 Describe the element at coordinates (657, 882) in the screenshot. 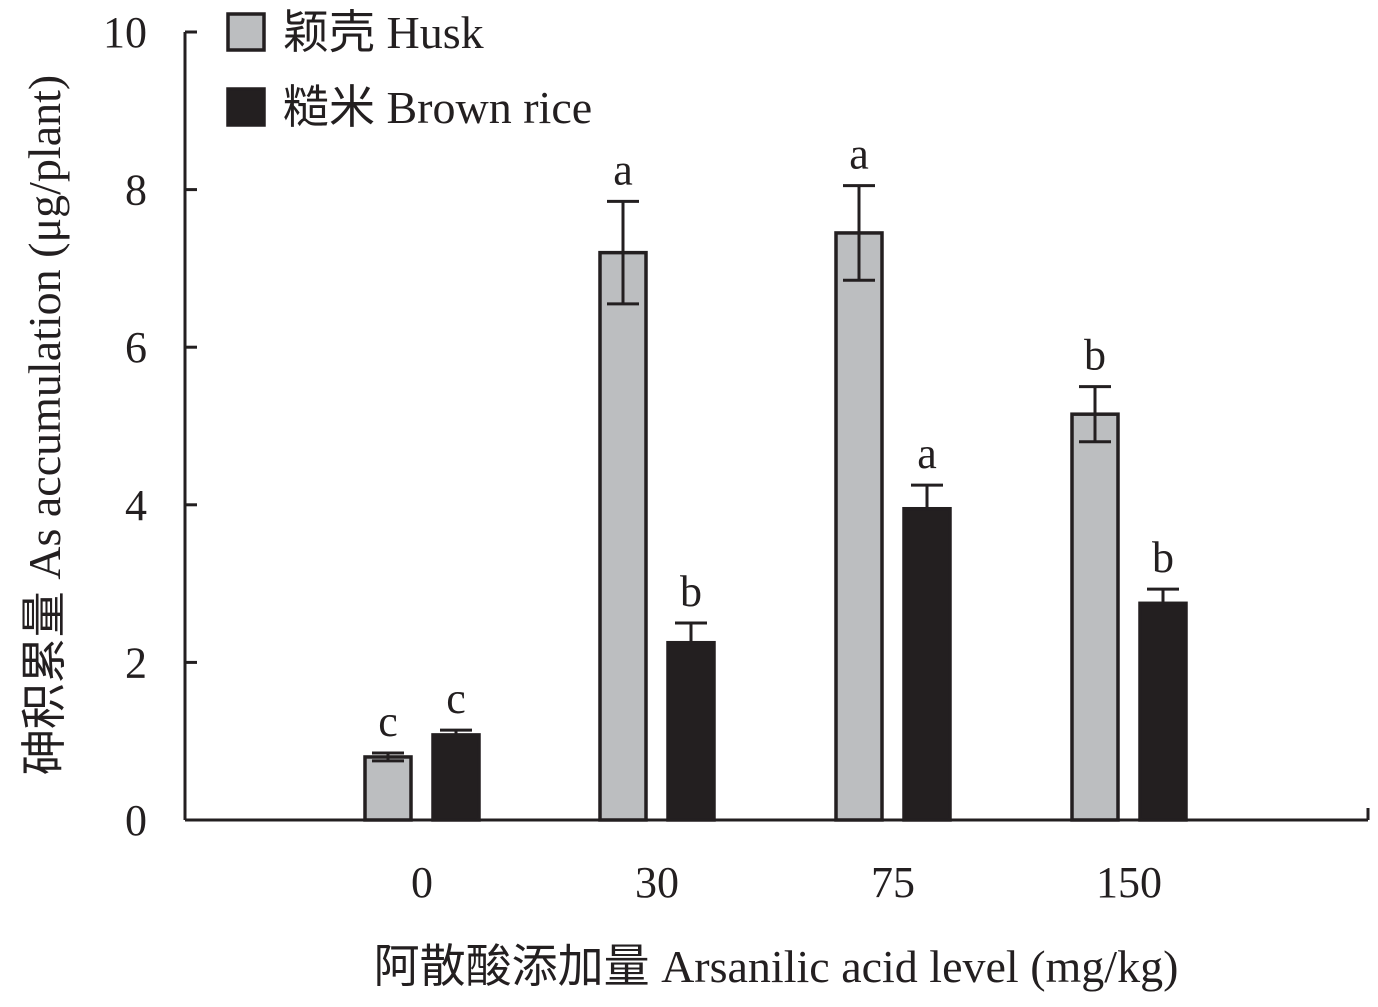

I see `x-tick-label: 30` at that location.